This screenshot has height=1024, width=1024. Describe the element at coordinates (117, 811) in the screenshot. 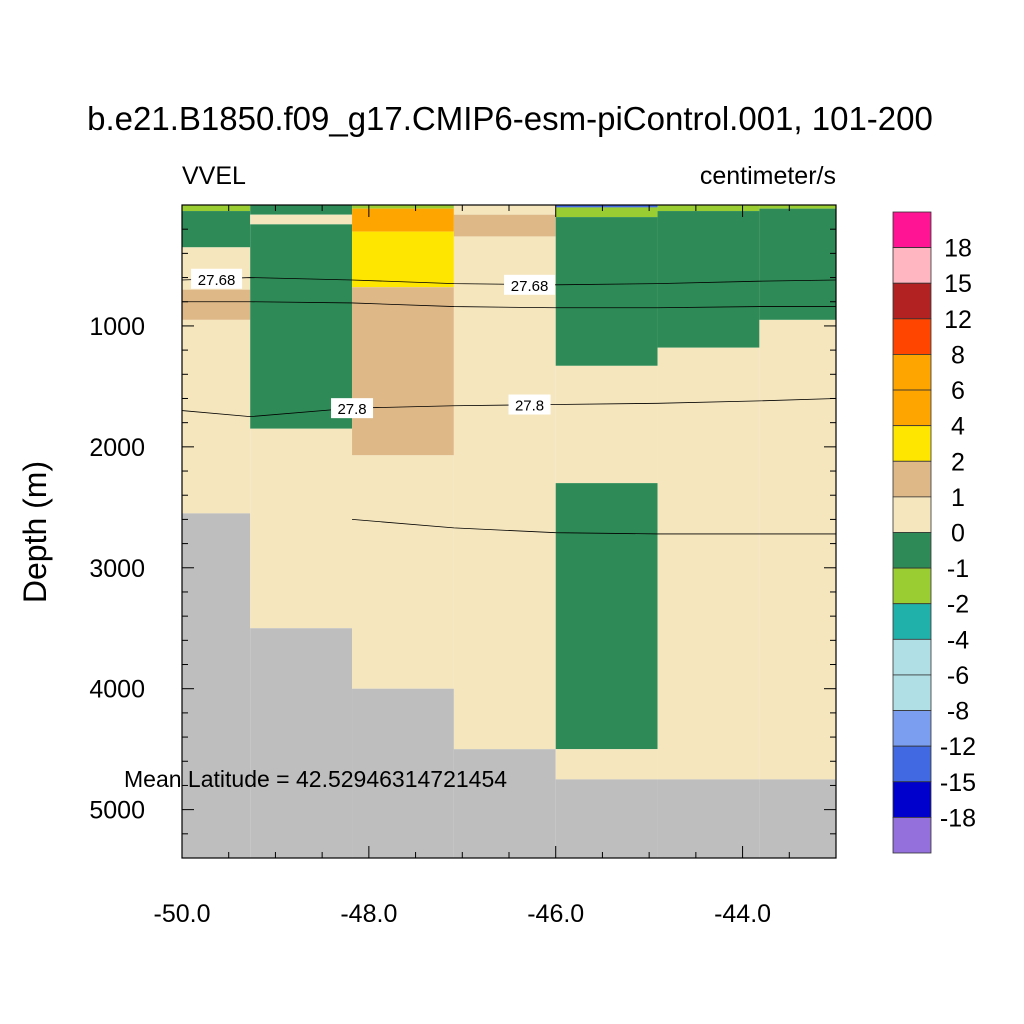

I see `y-tick-label: 5000` at that location.